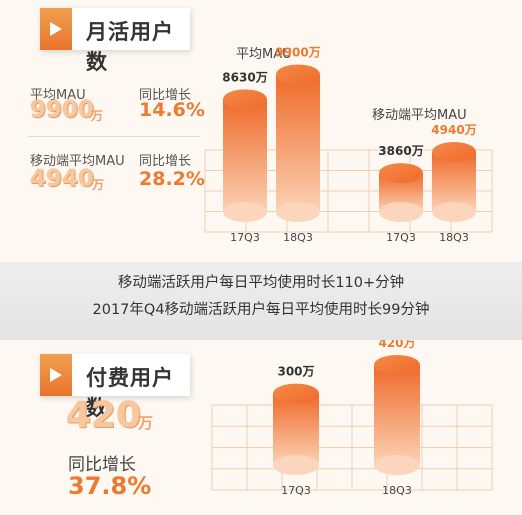  I want to click on data-label: 9900万, so click(297, 53).